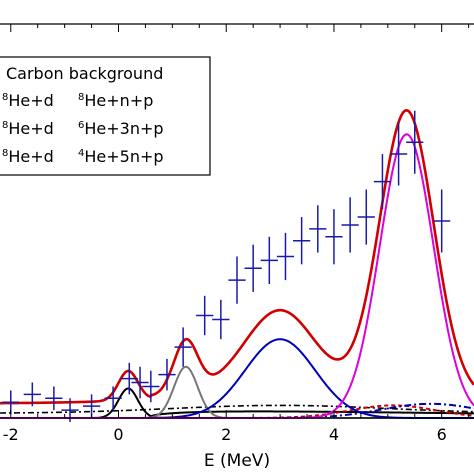  I want to click on x-tick-label: 0, so click(118, 434).